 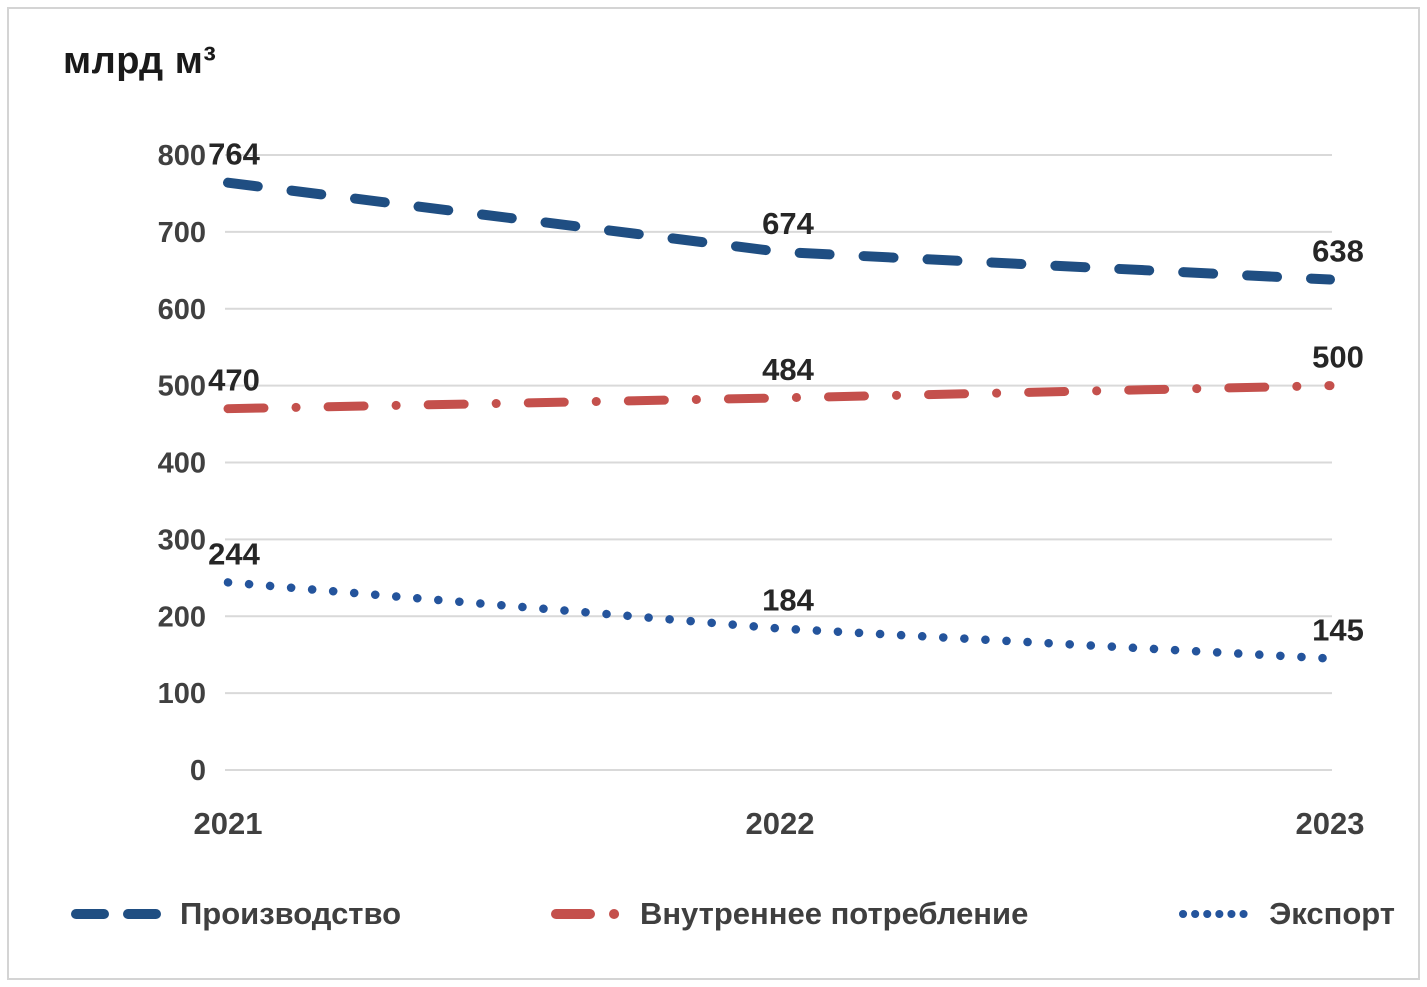 What do you see at coordinates (182, 387) in the screenshot?
I see `y-tick-label: 500` at bounding box center [182, 387].